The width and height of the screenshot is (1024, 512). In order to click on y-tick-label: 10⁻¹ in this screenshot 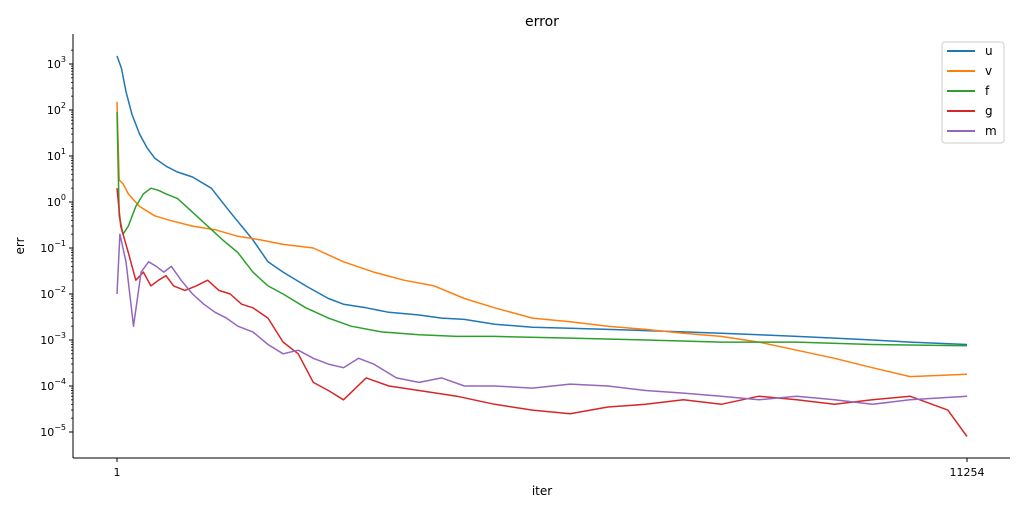, I will do `click(53, 247)`.